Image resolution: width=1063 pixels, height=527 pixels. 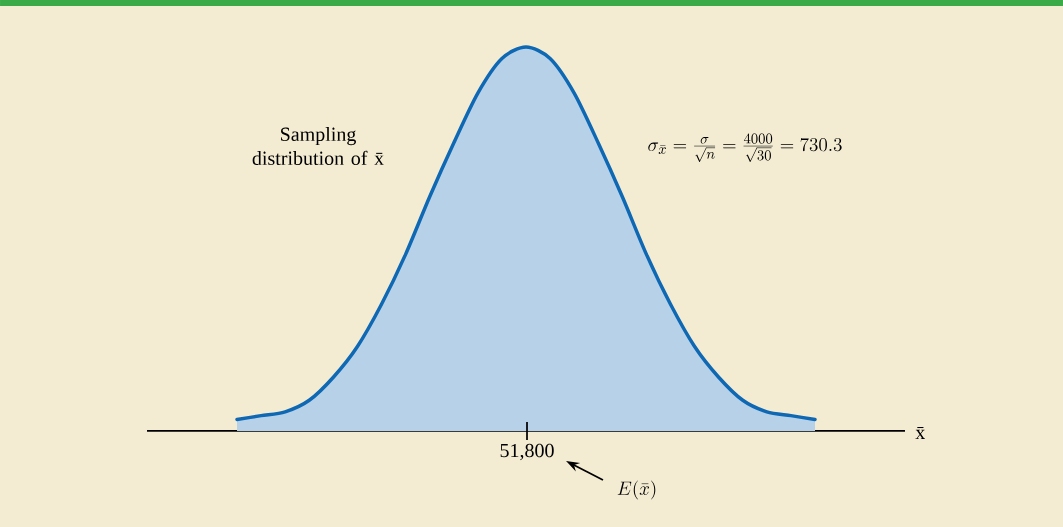 What do you see at coordinates (920, 433) in the screenshot?
I see `x-axis-title: x̄` at bounding box center [920, 433].